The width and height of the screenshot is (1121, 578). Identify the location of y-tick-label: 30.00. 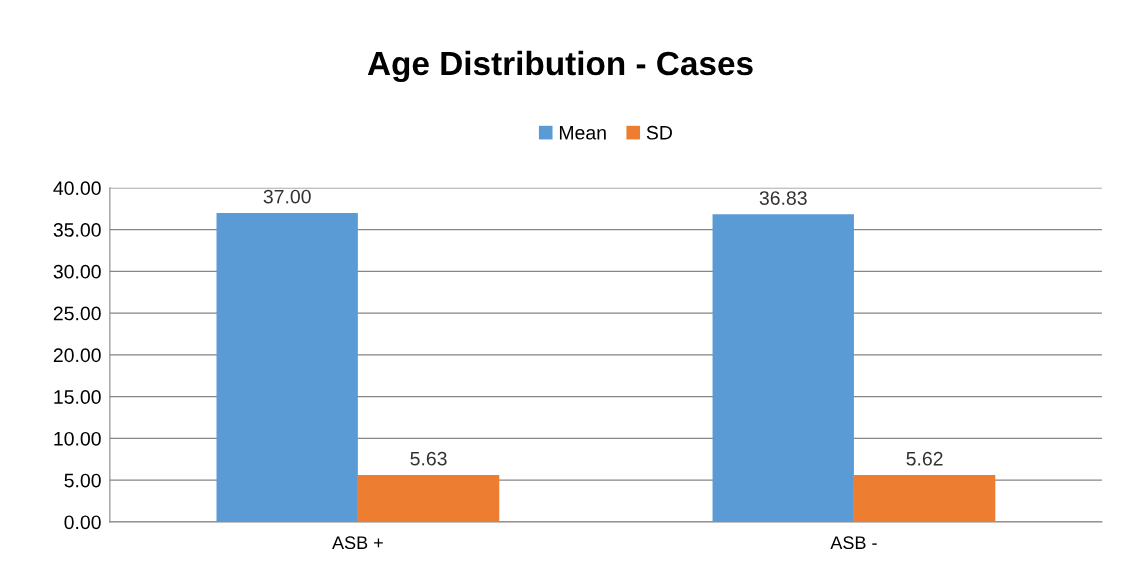
(77, 271).